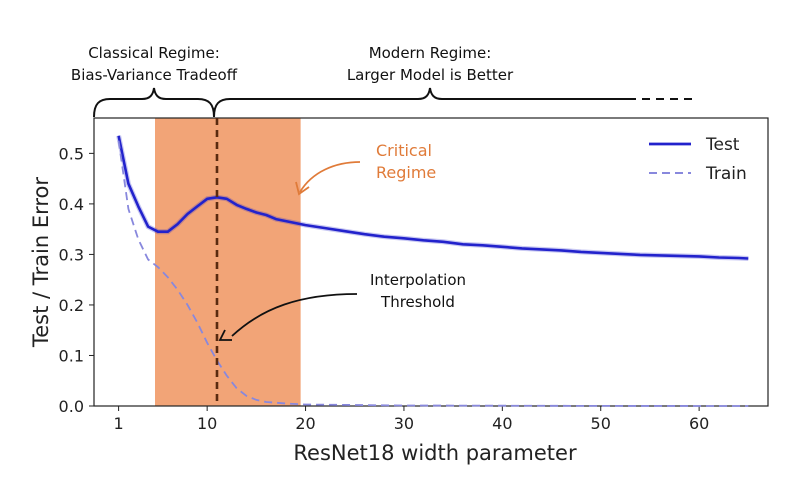 This screenshot has height=477, width=800. Describe the element at coordinates (228, 262) in the screenshot. I see `critical-regime-shade` at that location.